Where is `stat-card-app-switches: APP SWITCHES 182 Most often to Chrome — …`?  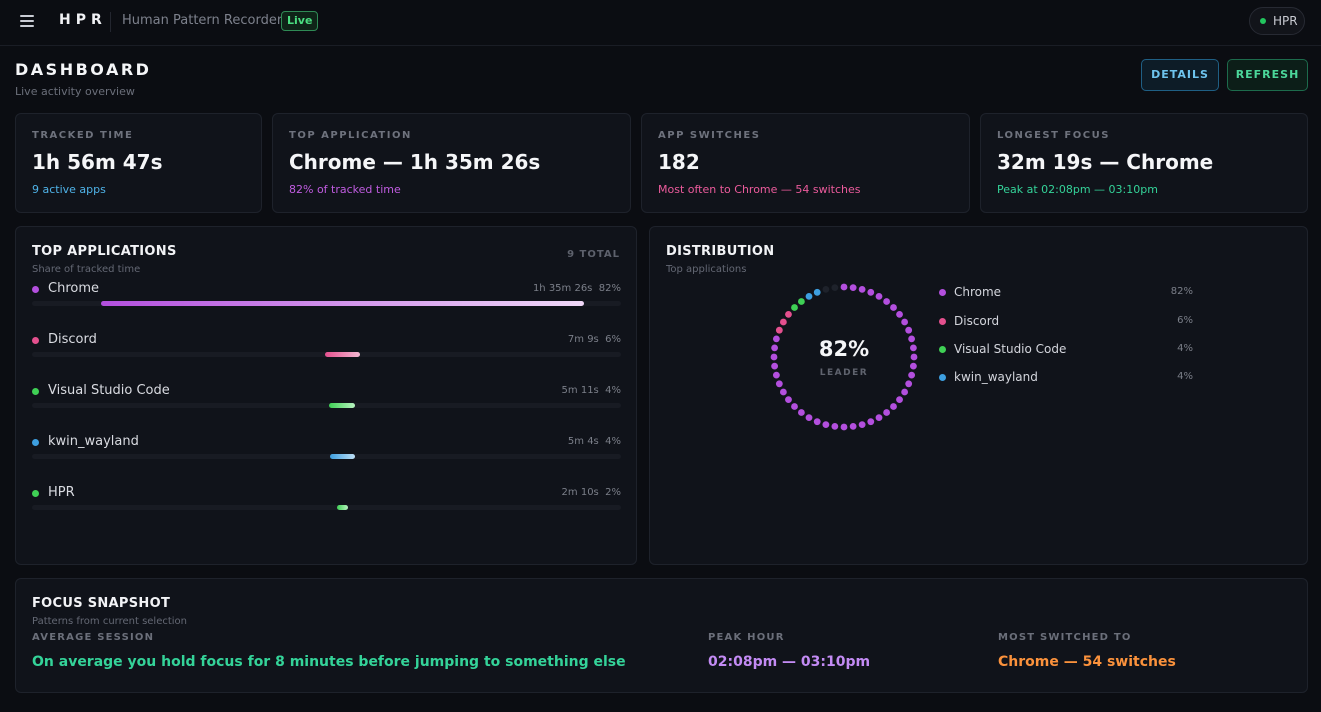
stat-card-app-switches: APP SWITCHES 182 Most often to Chrome — … is located at coordinates (805, 163).